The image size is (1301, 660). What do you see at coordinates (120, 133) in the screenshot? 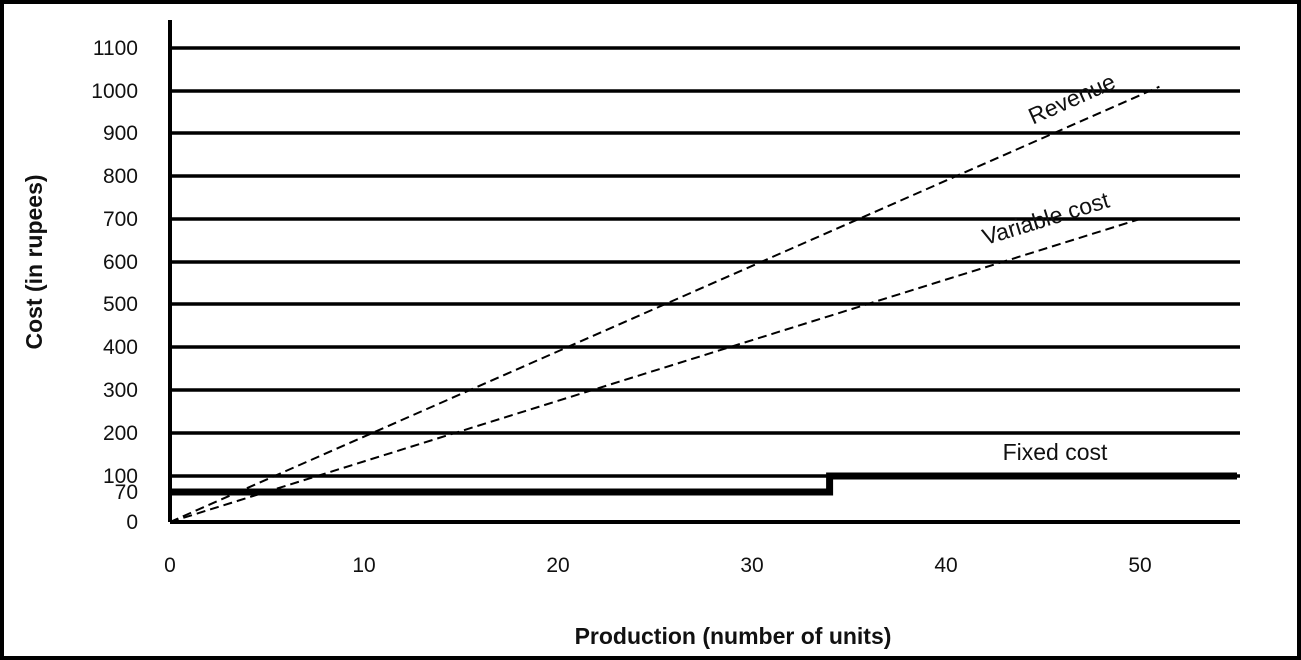
I see `y-tick-label: 900` at bounding box center [120, 133].